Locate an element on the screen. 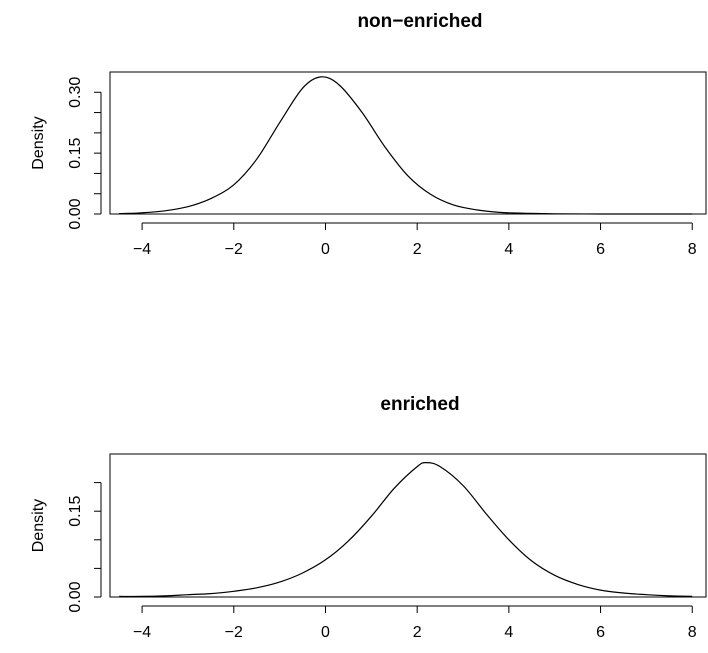 This screenshot has height=653, width=708. y-tick-label: 0.30 is located at coordinates (75, 92).